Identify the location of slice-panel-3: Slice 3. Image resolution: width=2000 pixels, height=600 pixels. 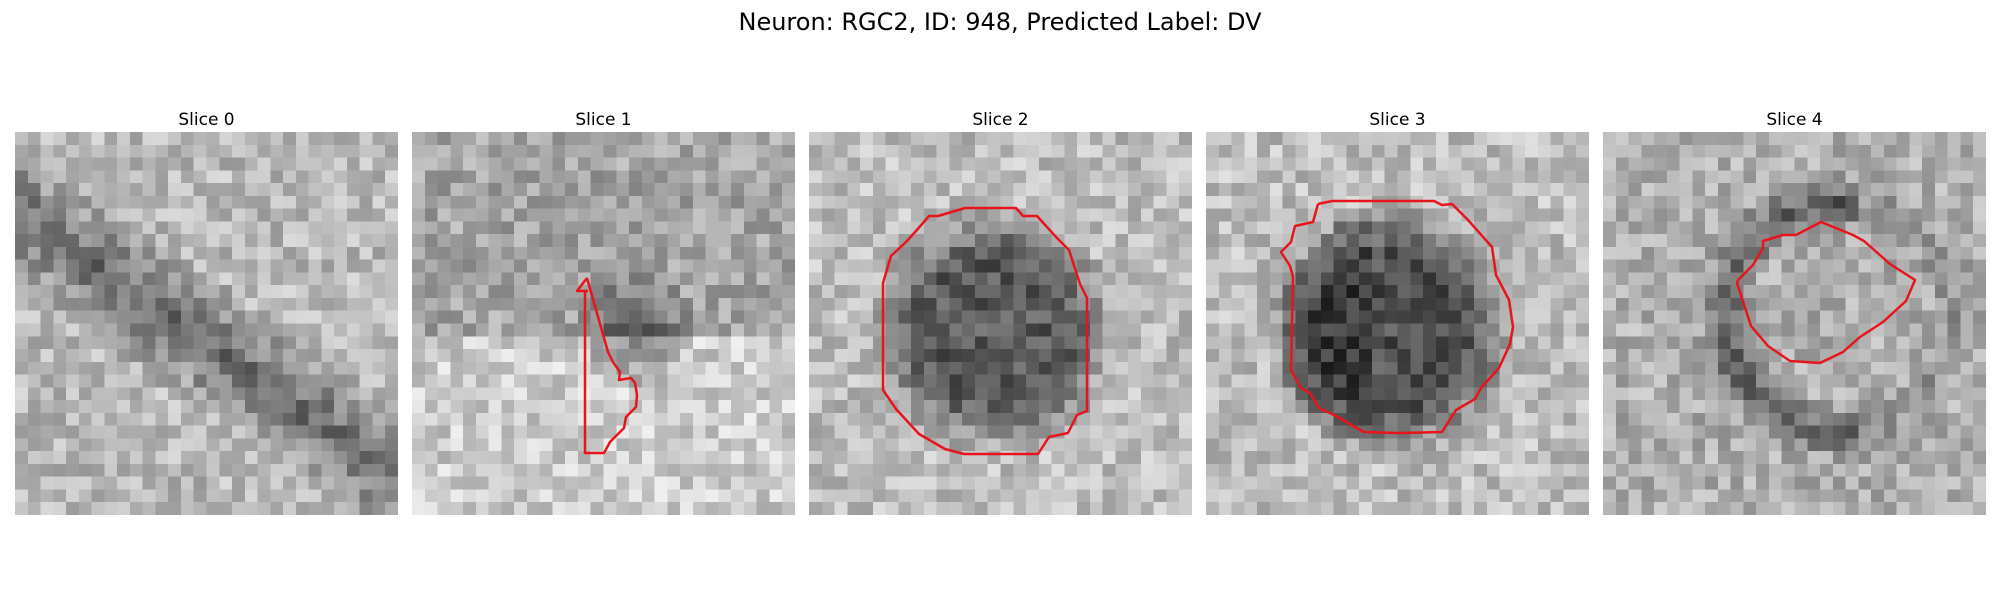
(1397, 311).